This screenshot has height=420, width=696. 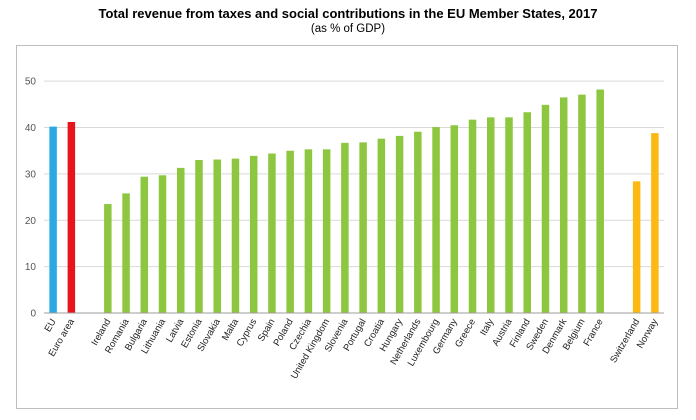 I want to click on bar-cyprus, so click(x=253, y=234).